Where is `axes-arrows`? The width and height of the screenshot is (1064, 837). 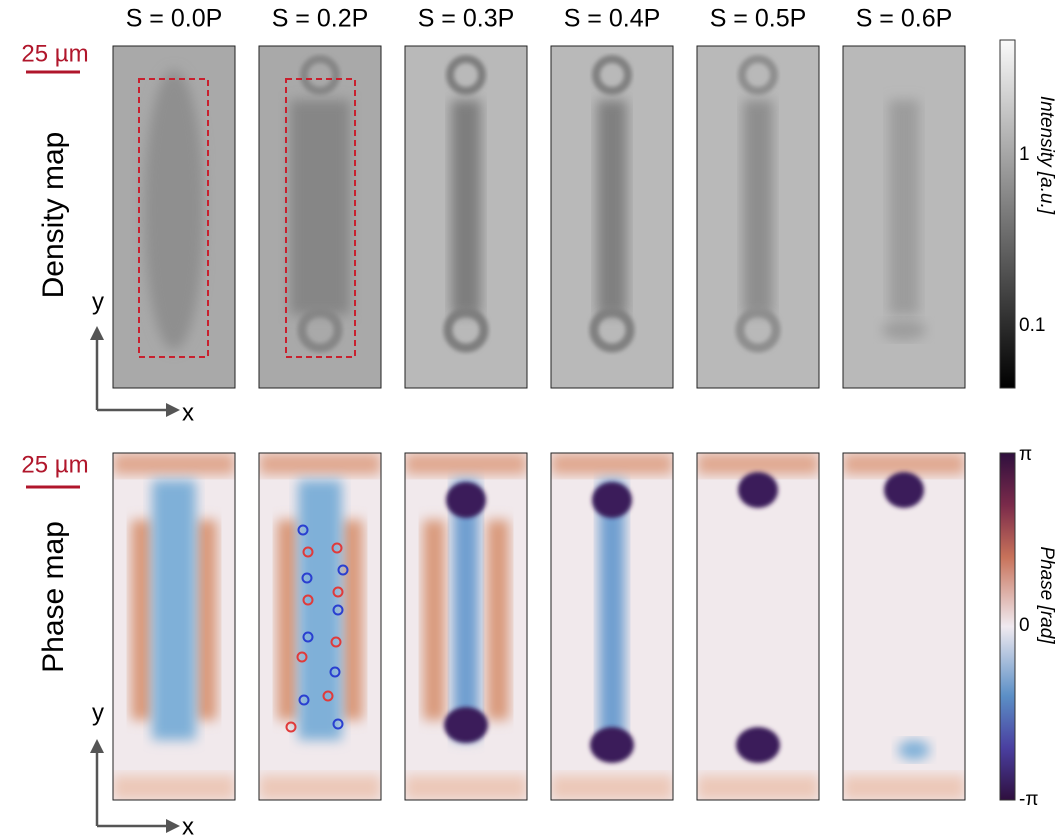
axes-arrows is located at coordinates (135, 579).